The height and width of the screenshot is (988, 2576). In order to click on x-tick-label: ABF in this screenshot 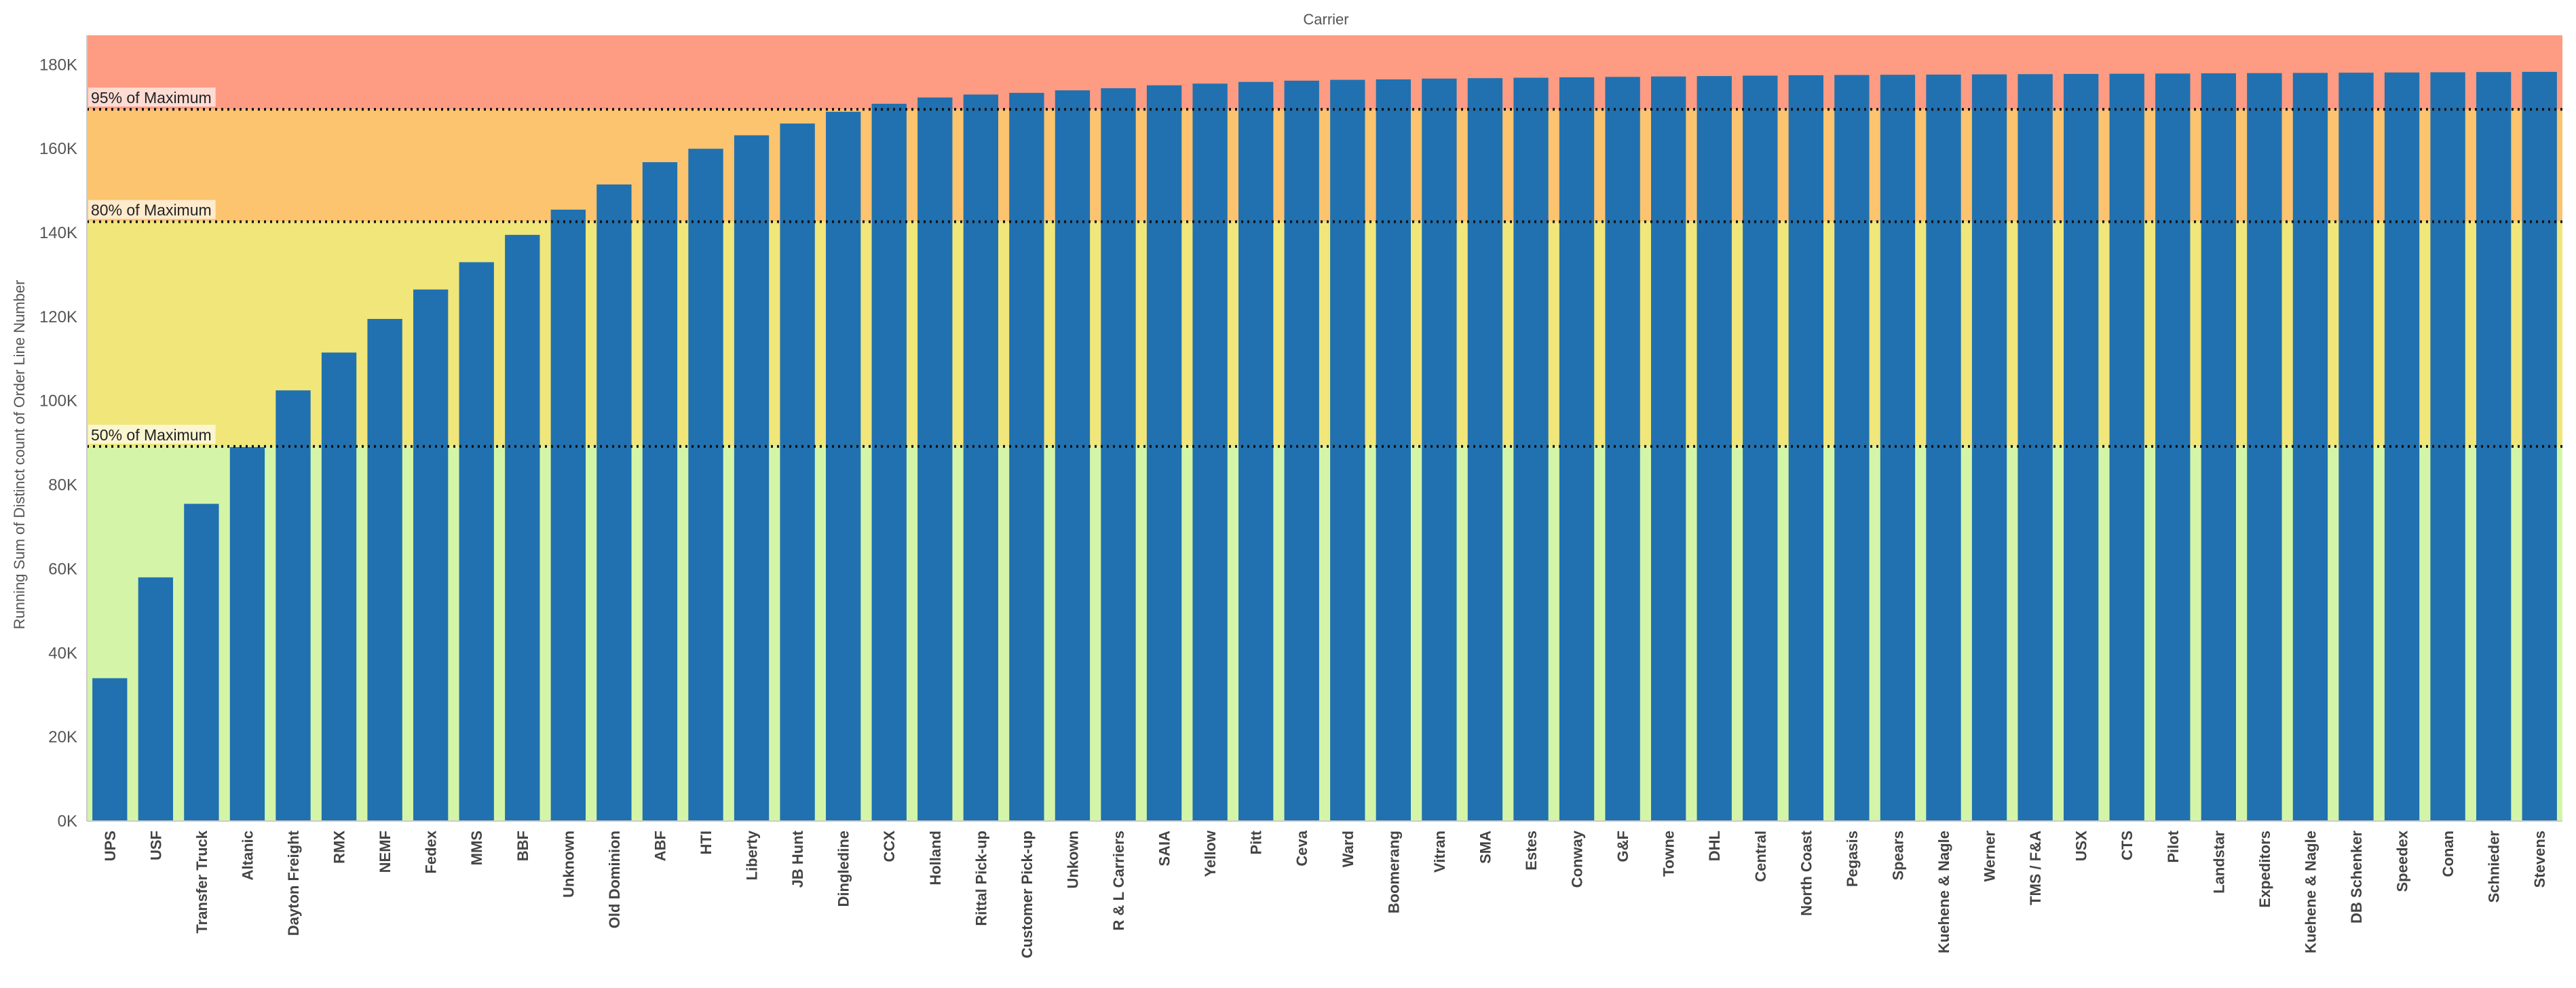, I will do `click(659, 846)`.